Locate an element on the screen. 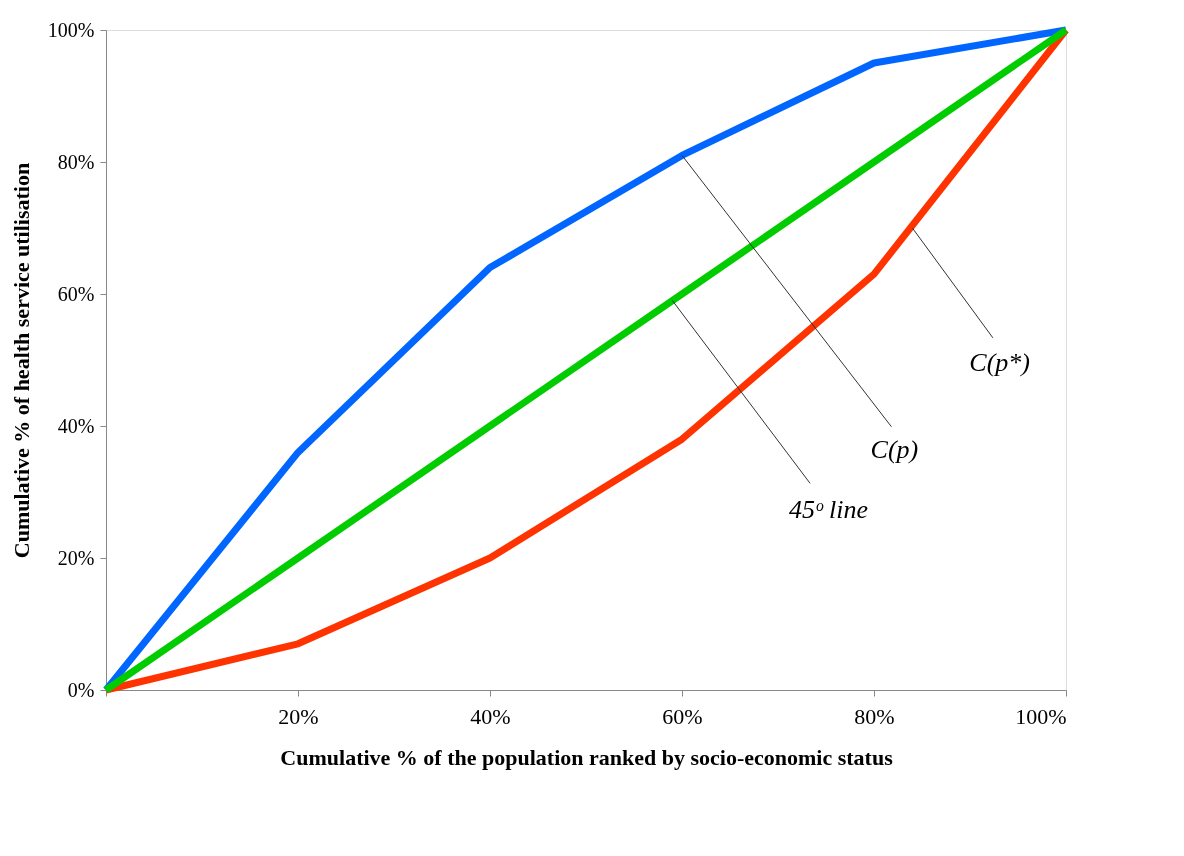 The height and width of the screenshot is (856, 1184). y-tick-label: 80% is located at coordinates (76, 161).